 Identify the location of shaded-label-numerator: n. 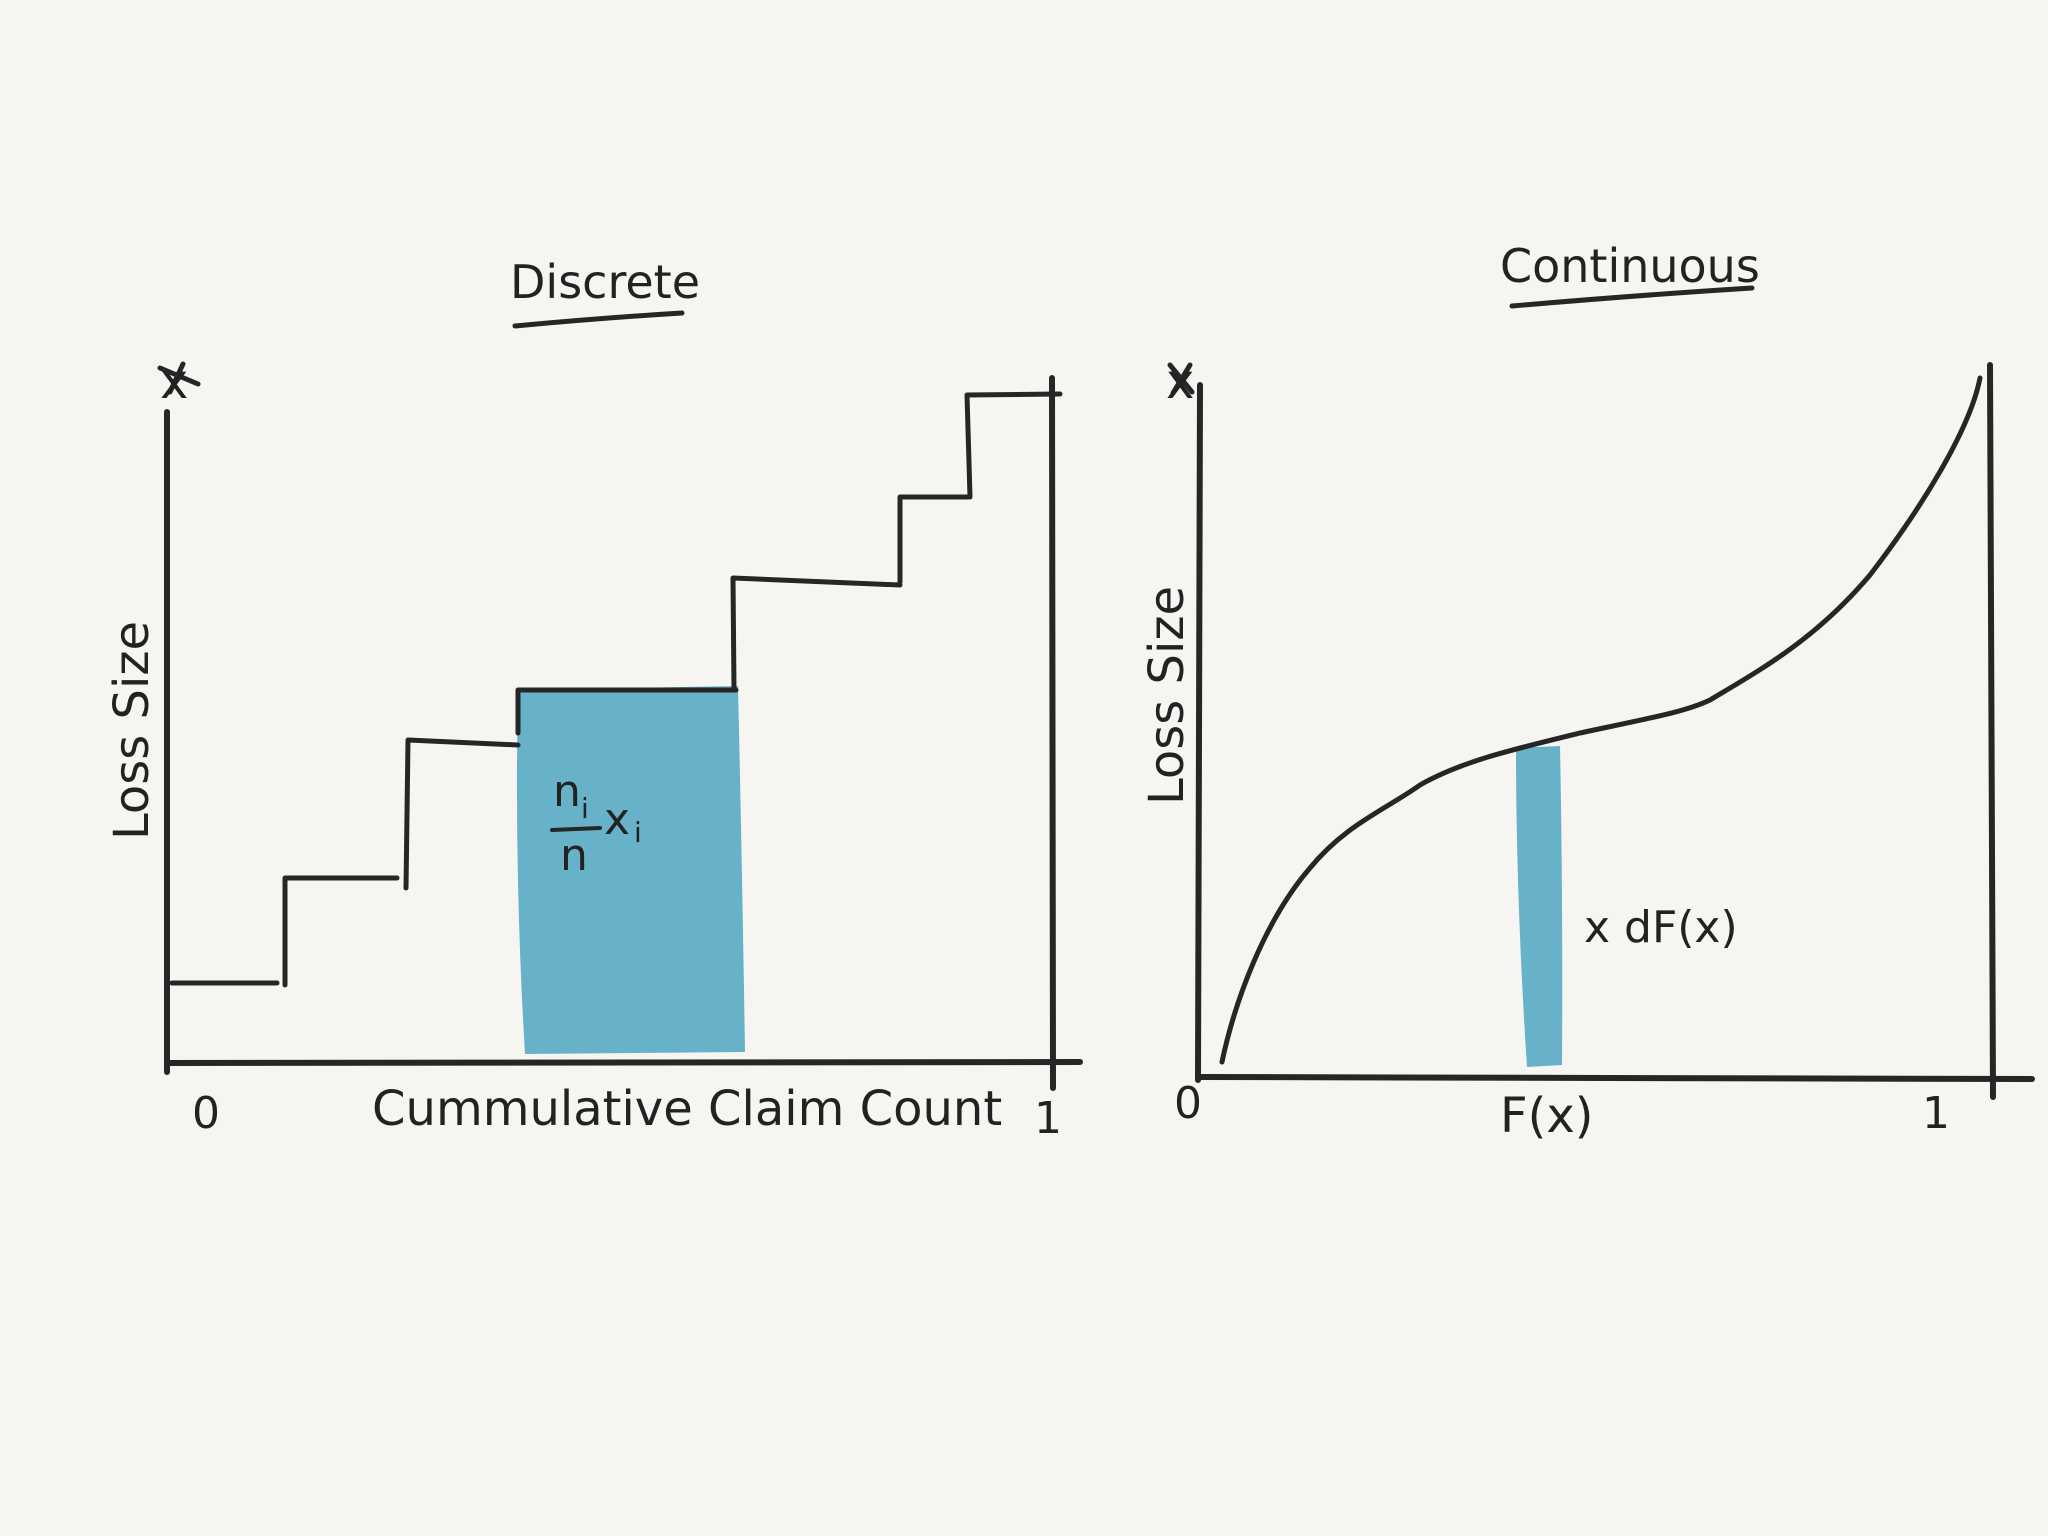
(567, 791).